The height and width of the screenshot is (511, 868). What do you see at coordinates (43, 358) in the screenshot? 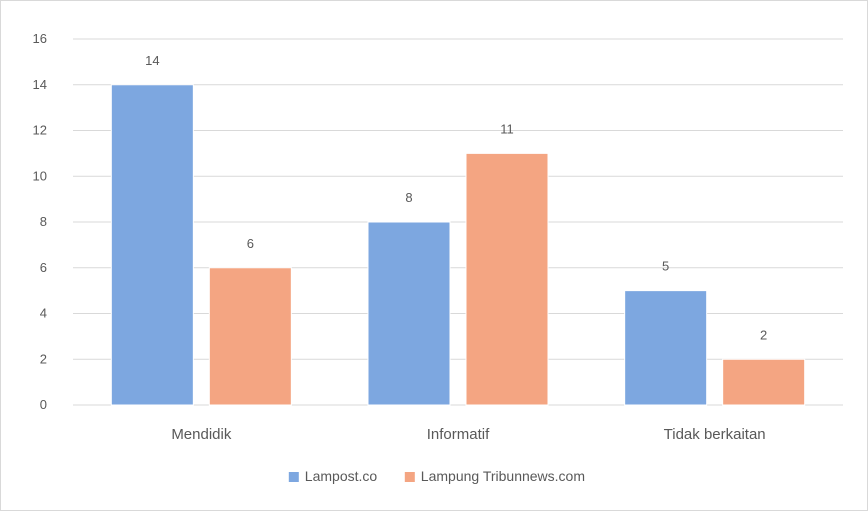
I see `y-tick-label-2: 2` at bounding box center [43, 358].